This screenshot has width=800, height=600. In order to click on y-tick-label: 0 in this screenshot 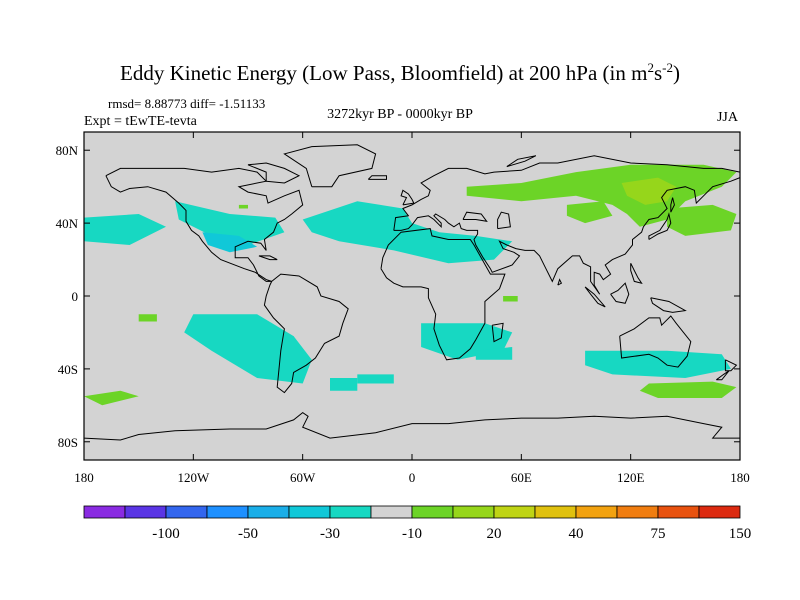, I will do `click(75, 296)`.